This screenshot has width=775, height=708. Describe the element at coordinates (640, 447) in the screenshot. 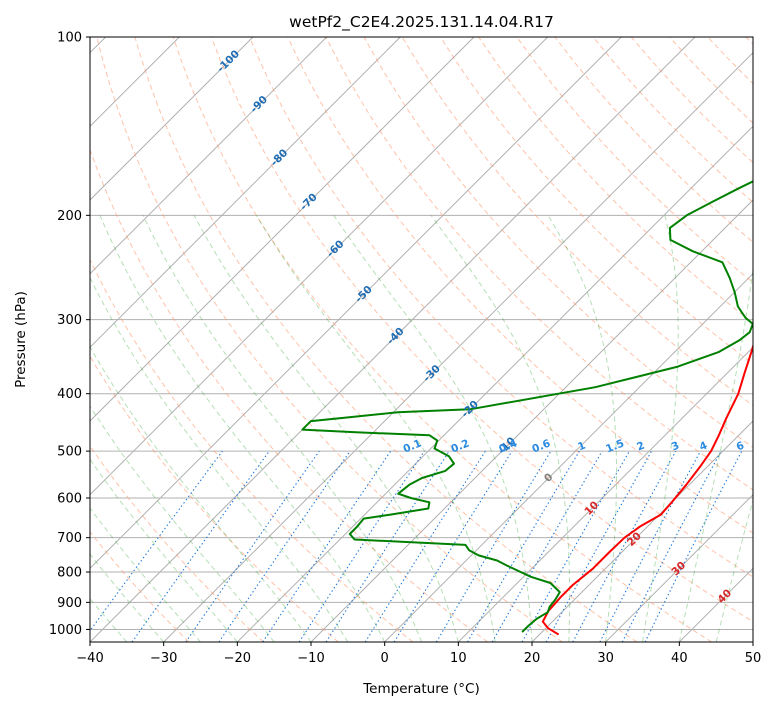

I see `mixing-ratio-label: 2` at that location.